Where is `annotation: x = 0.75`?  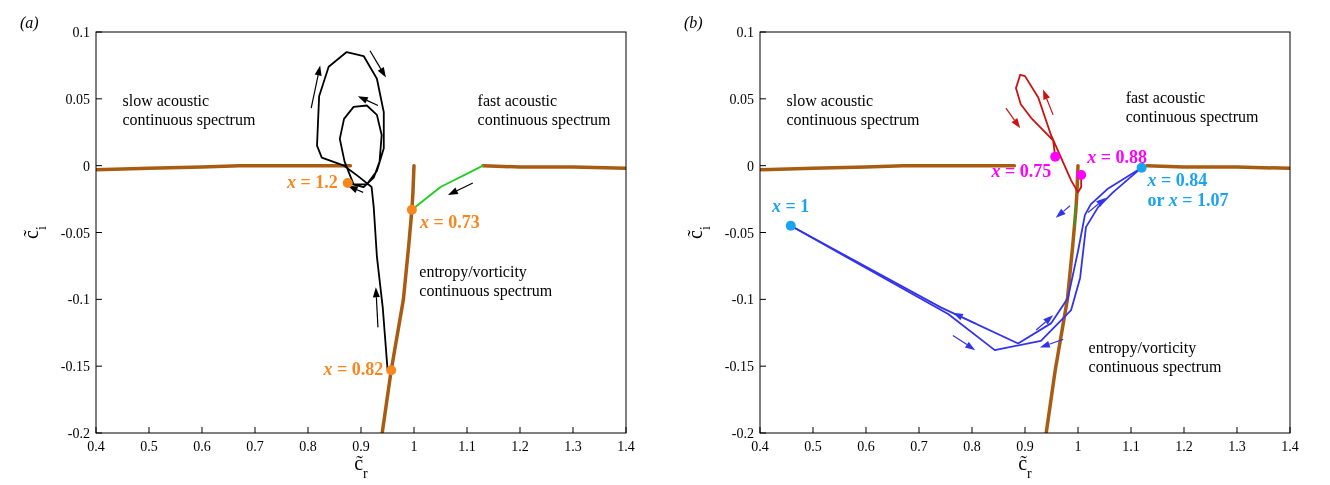 annotation: x = 0.75 is located at coordinates (1021, 170).